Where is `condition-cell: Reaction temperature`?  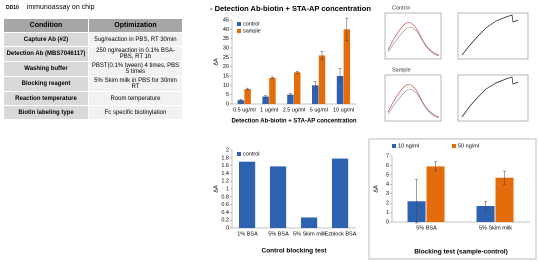 condition-cell: Reaction temperature is located at coordinates (46, 98).